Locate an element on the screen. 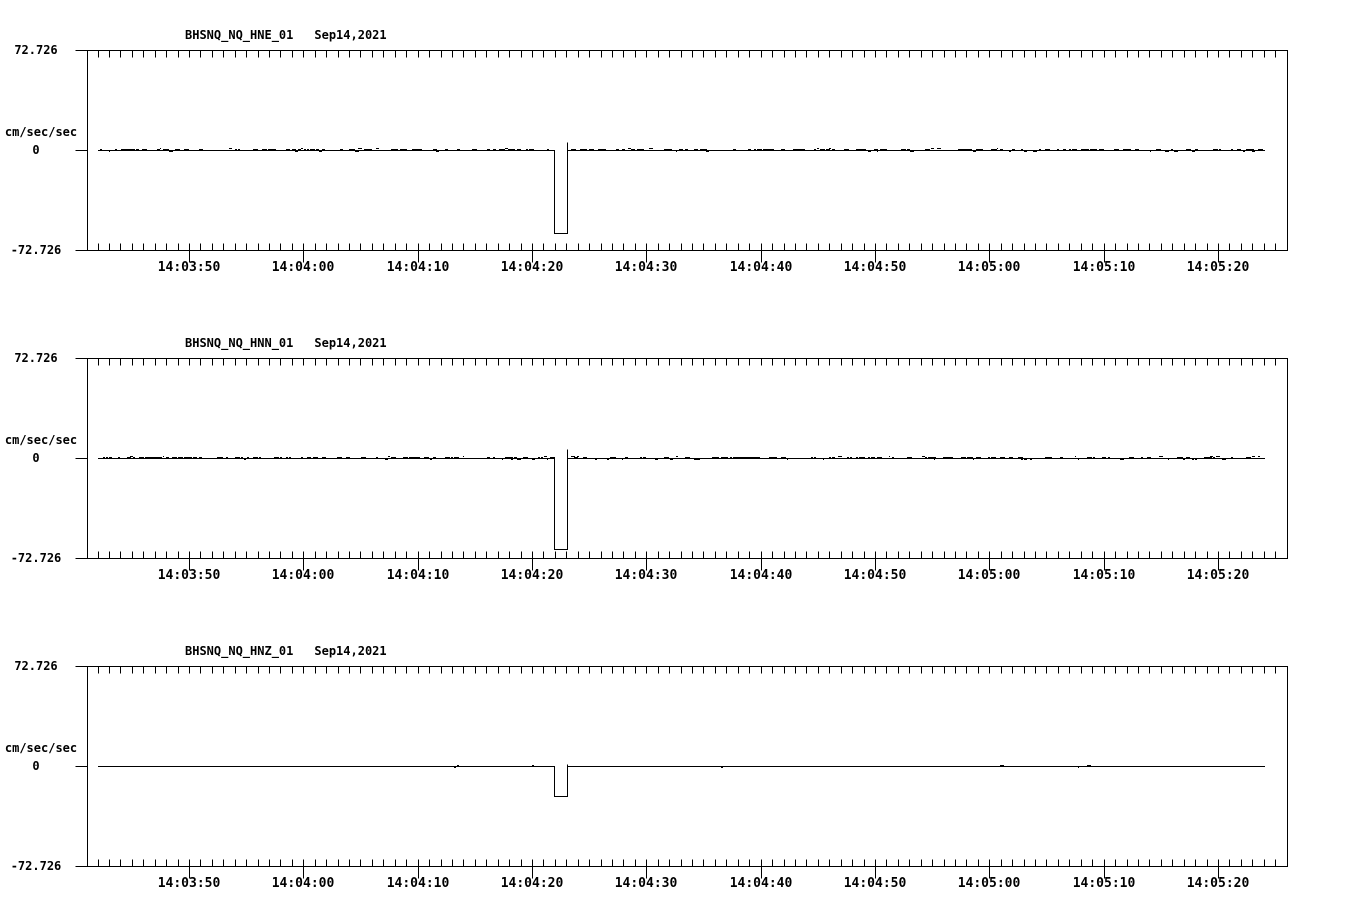  panel-title: BHSNQ_NQ_HNZ_01 Sep14,2021 is located at coordinates (286, 651).